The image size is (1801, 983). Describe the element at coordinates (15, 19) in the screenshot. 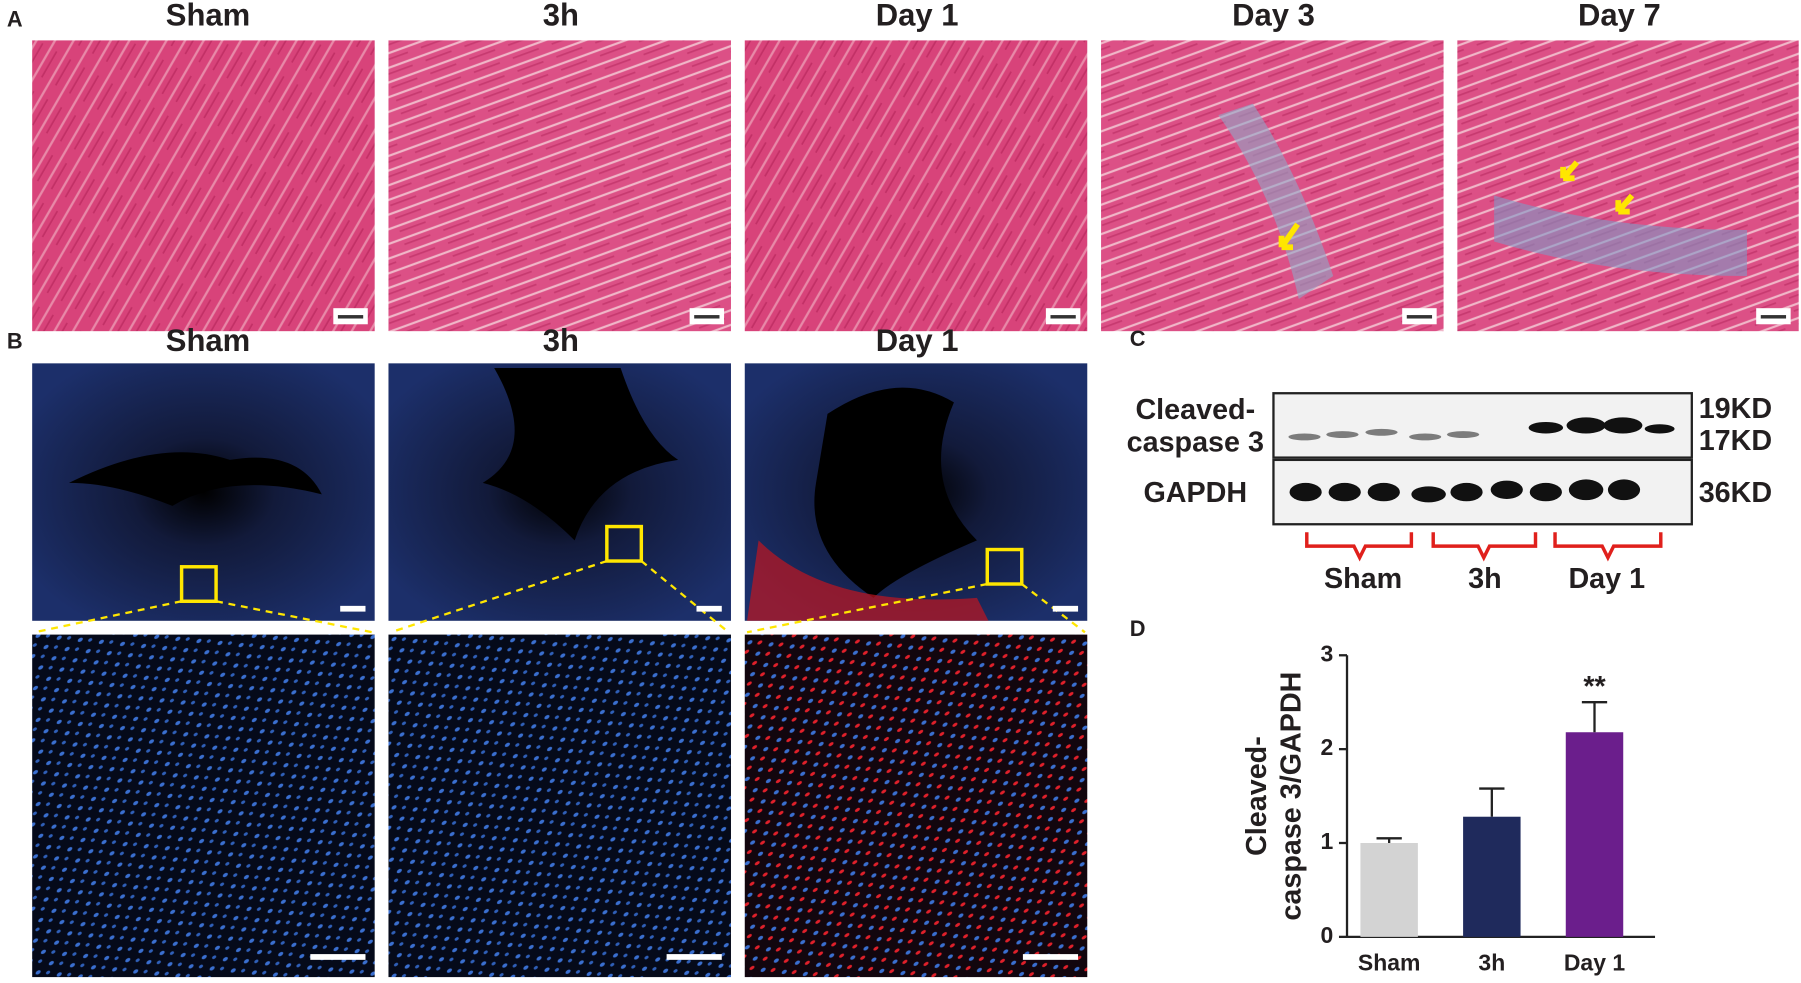

I see `panel-label: A` at that location.